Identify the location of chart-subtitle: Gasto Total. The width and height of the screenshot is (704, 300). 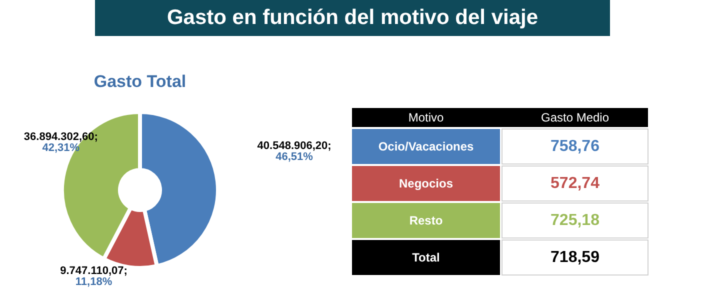
(140, 81).